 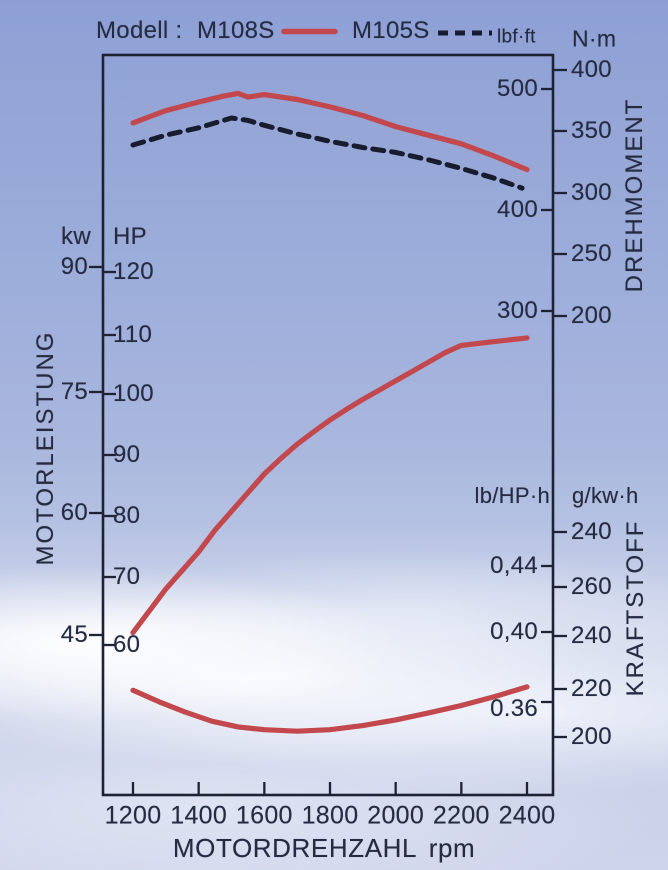 I want to click on unit-header-hp: HP, so click(x=130, y=236).